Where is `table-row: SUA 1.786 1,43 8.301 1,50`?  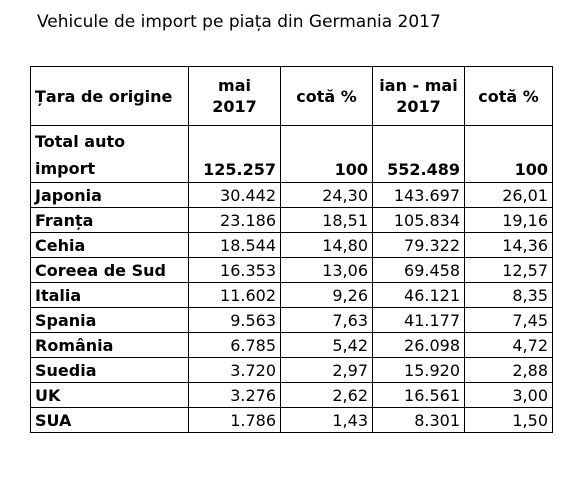
table-row: SUA 1.786 1,43 8.301 1,50 is located at coordinates (291, 420).